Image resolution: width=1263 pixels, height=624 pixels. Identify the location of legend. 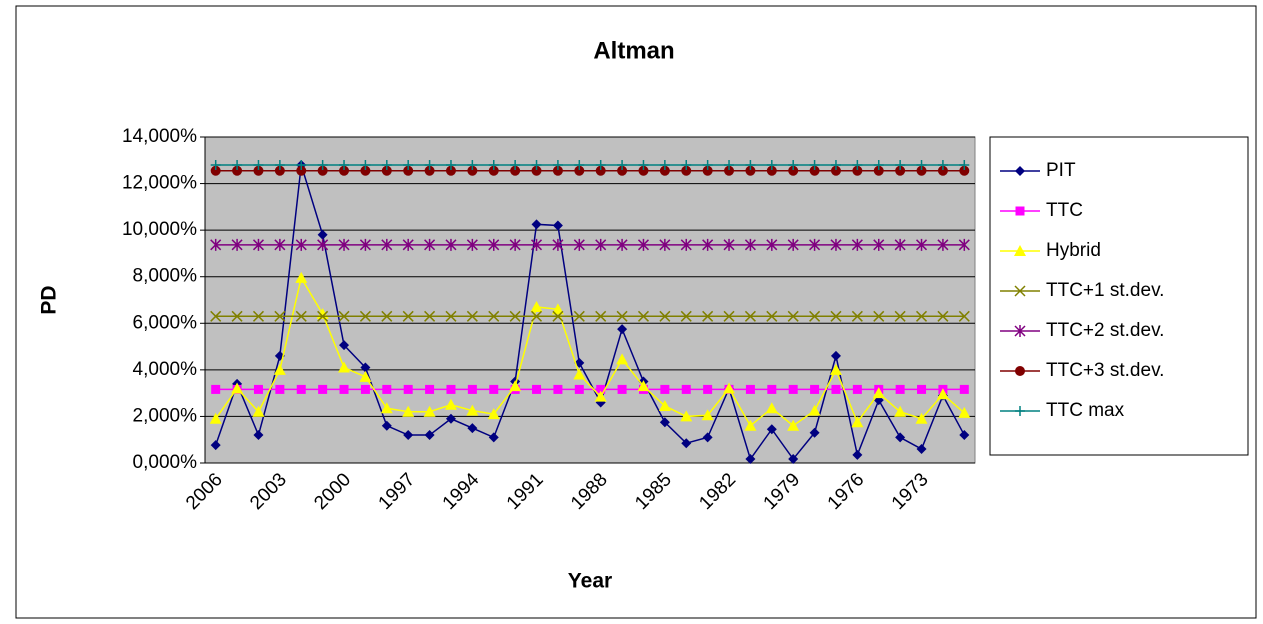
(1119, 296).